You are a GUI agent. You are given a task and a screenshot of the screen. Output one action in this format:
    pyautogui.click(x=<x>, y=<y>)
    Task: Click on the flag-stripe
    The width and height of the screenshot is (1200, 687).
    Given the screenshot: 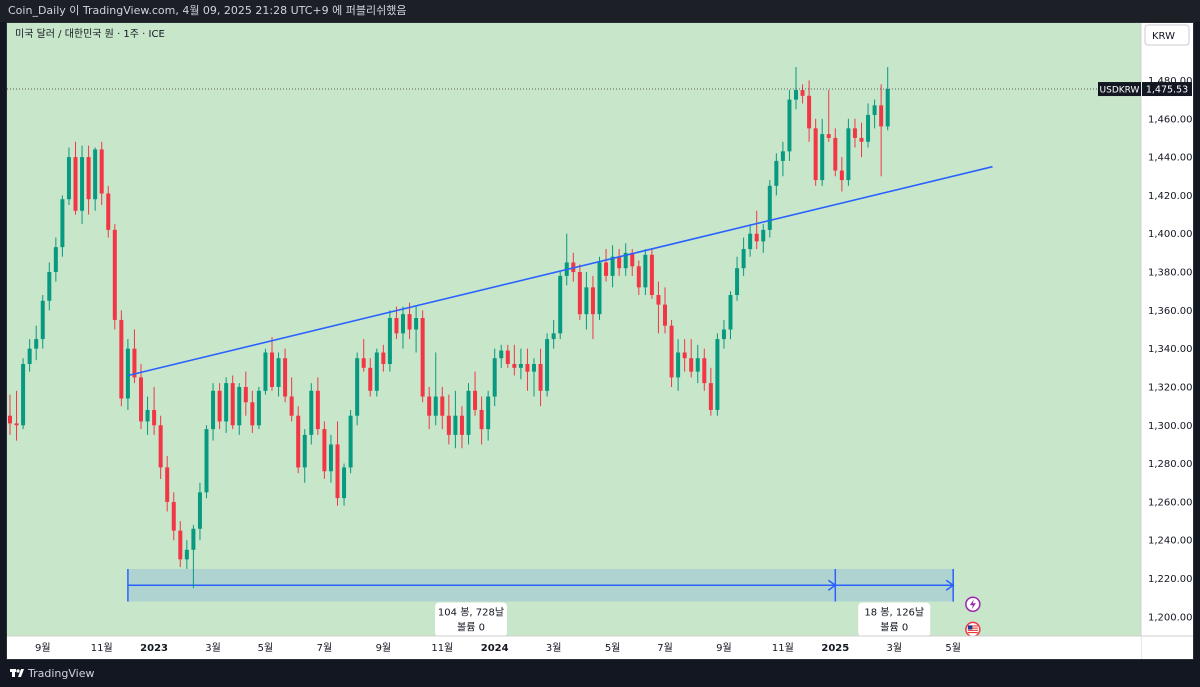 What is the action you would take?
    pyautogui.click(x=972, y=626)
    